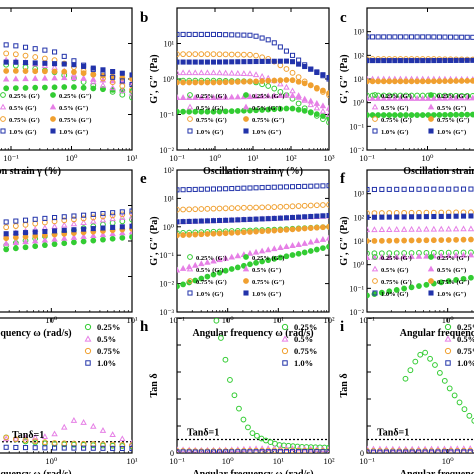 This screenshot has height=474, width=474. Describe the element at coordinates (253, 385) in the screenshot. I see `data-layer` at that location.